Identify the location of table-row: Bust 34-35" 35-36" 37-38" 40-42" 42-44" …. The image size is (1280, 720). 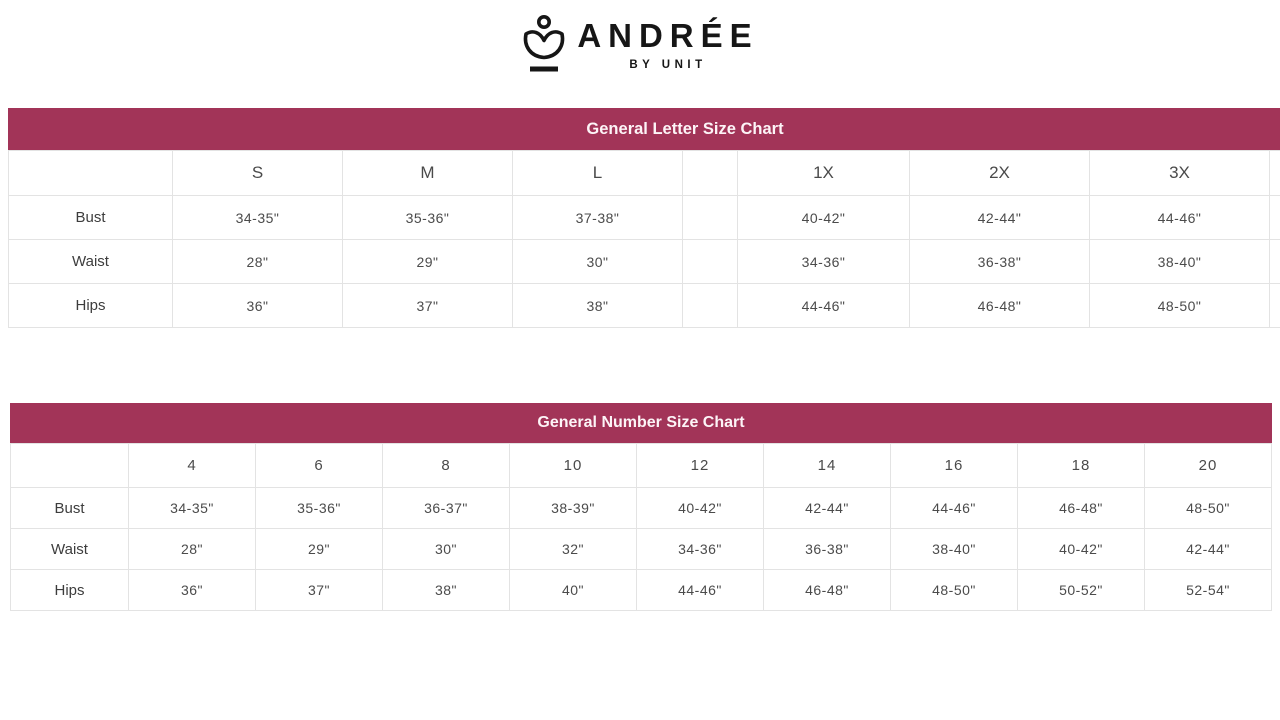
(644, 217).